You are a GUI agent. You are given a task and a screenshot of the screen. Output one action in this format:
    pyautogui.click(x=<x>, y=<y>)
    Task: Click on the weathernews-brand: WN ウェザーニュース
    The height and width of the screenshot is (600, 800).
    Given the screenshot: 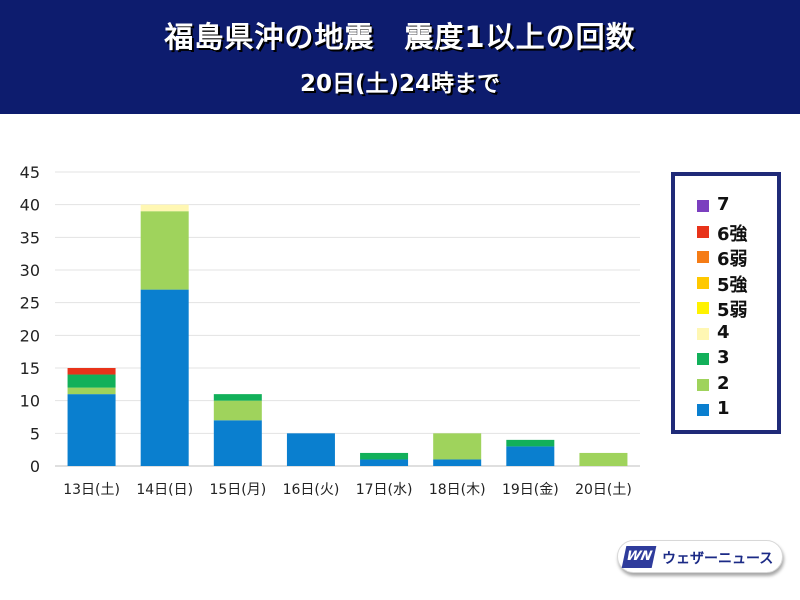 What is the action you would take?
    pyautogui.click(x=700, y=556)
    